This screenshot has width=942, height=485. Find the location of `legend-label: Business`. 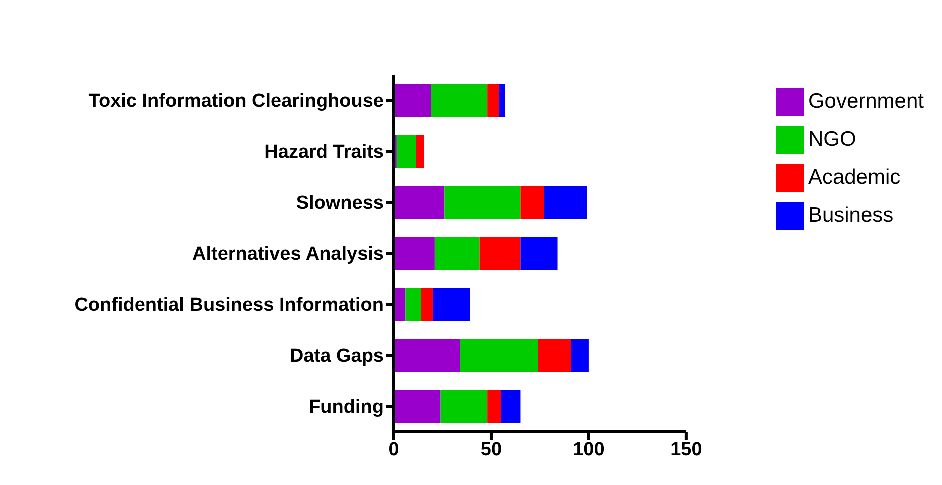

legend-label: Business is located at coordinates (851, 215).